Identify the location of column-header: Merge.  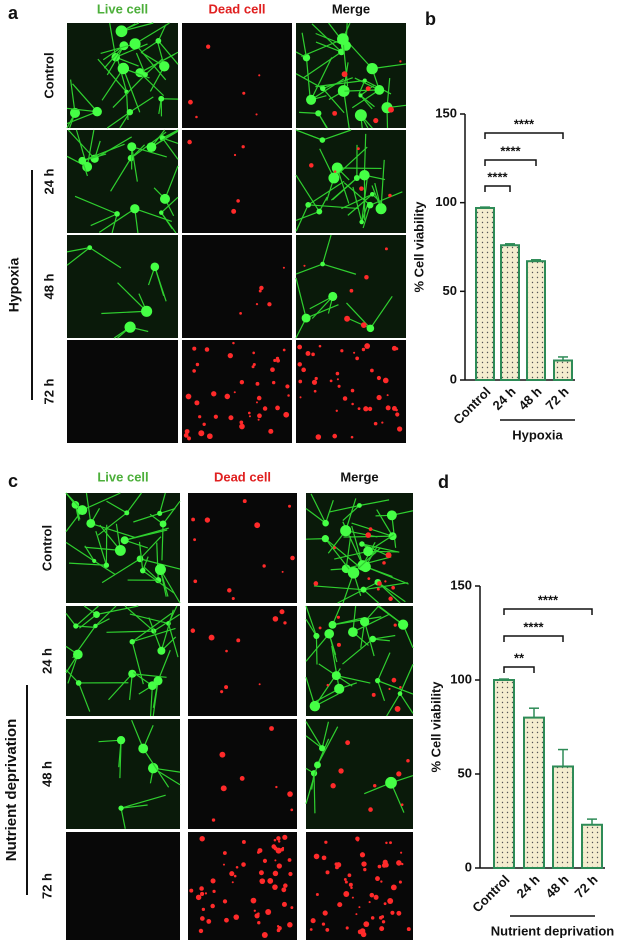
(359, 476).